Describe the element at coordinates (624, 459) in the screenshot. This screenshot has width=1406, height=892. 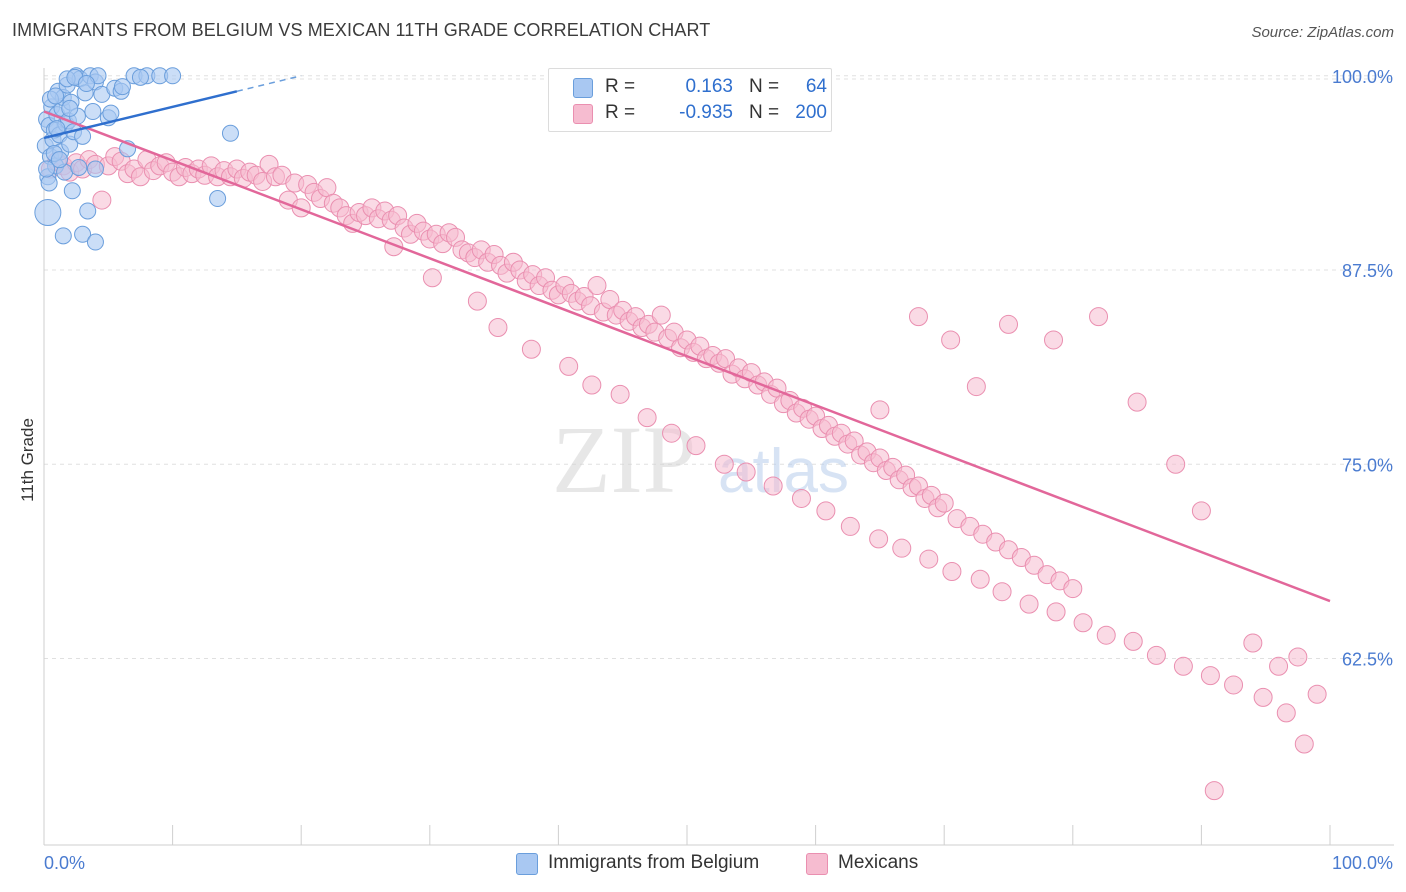
I see `watermark-zip: ZIP` at that location.